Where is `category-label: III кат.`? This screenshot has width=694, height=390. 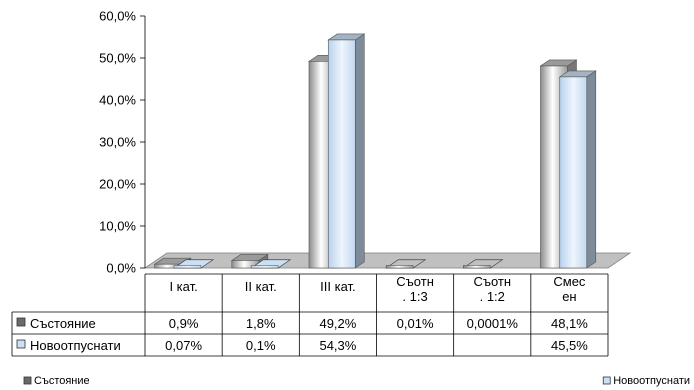
category-label: III кат. is located at coordinates (338, 286).